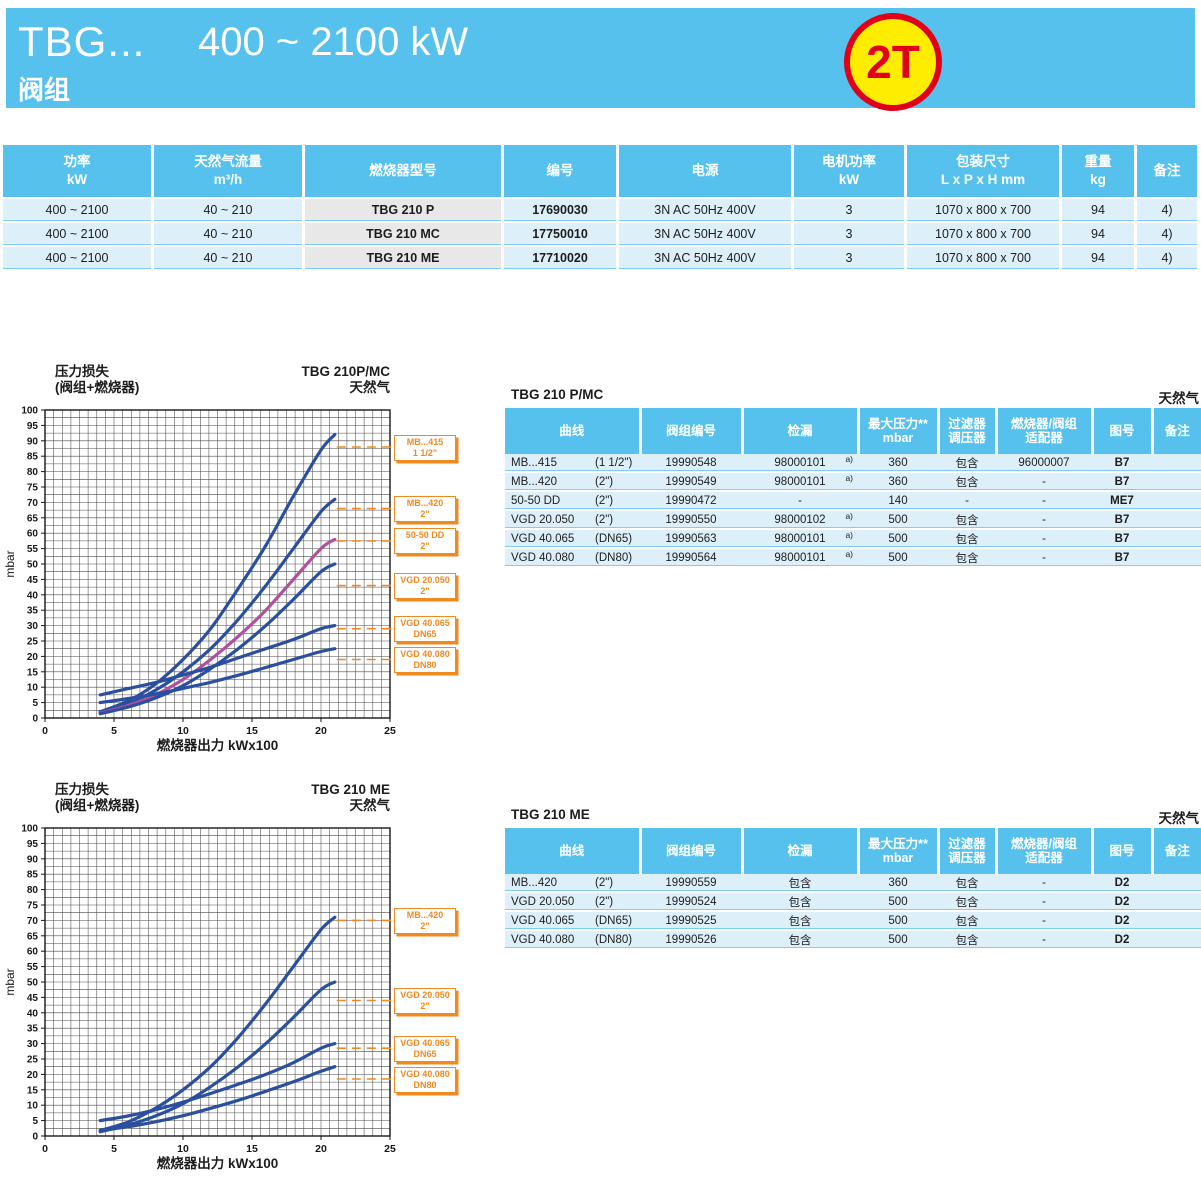 Image resolution: width=1201 pixels, height=1189 pixels. Describe the element at coordinates (572, 921) in the screenshot. I see `curve-cell: VGD 40.065 (DN65)` at that location.